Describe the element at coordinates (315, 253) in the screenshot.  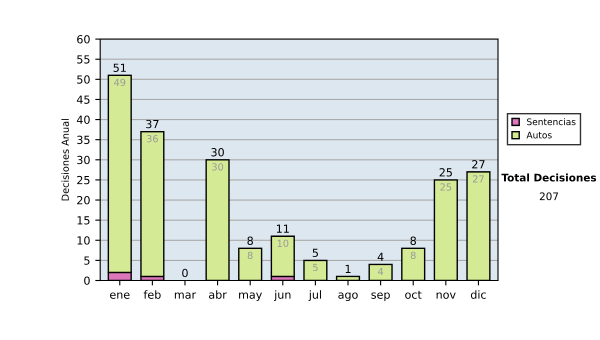
I see `total-label: 5` at that location.